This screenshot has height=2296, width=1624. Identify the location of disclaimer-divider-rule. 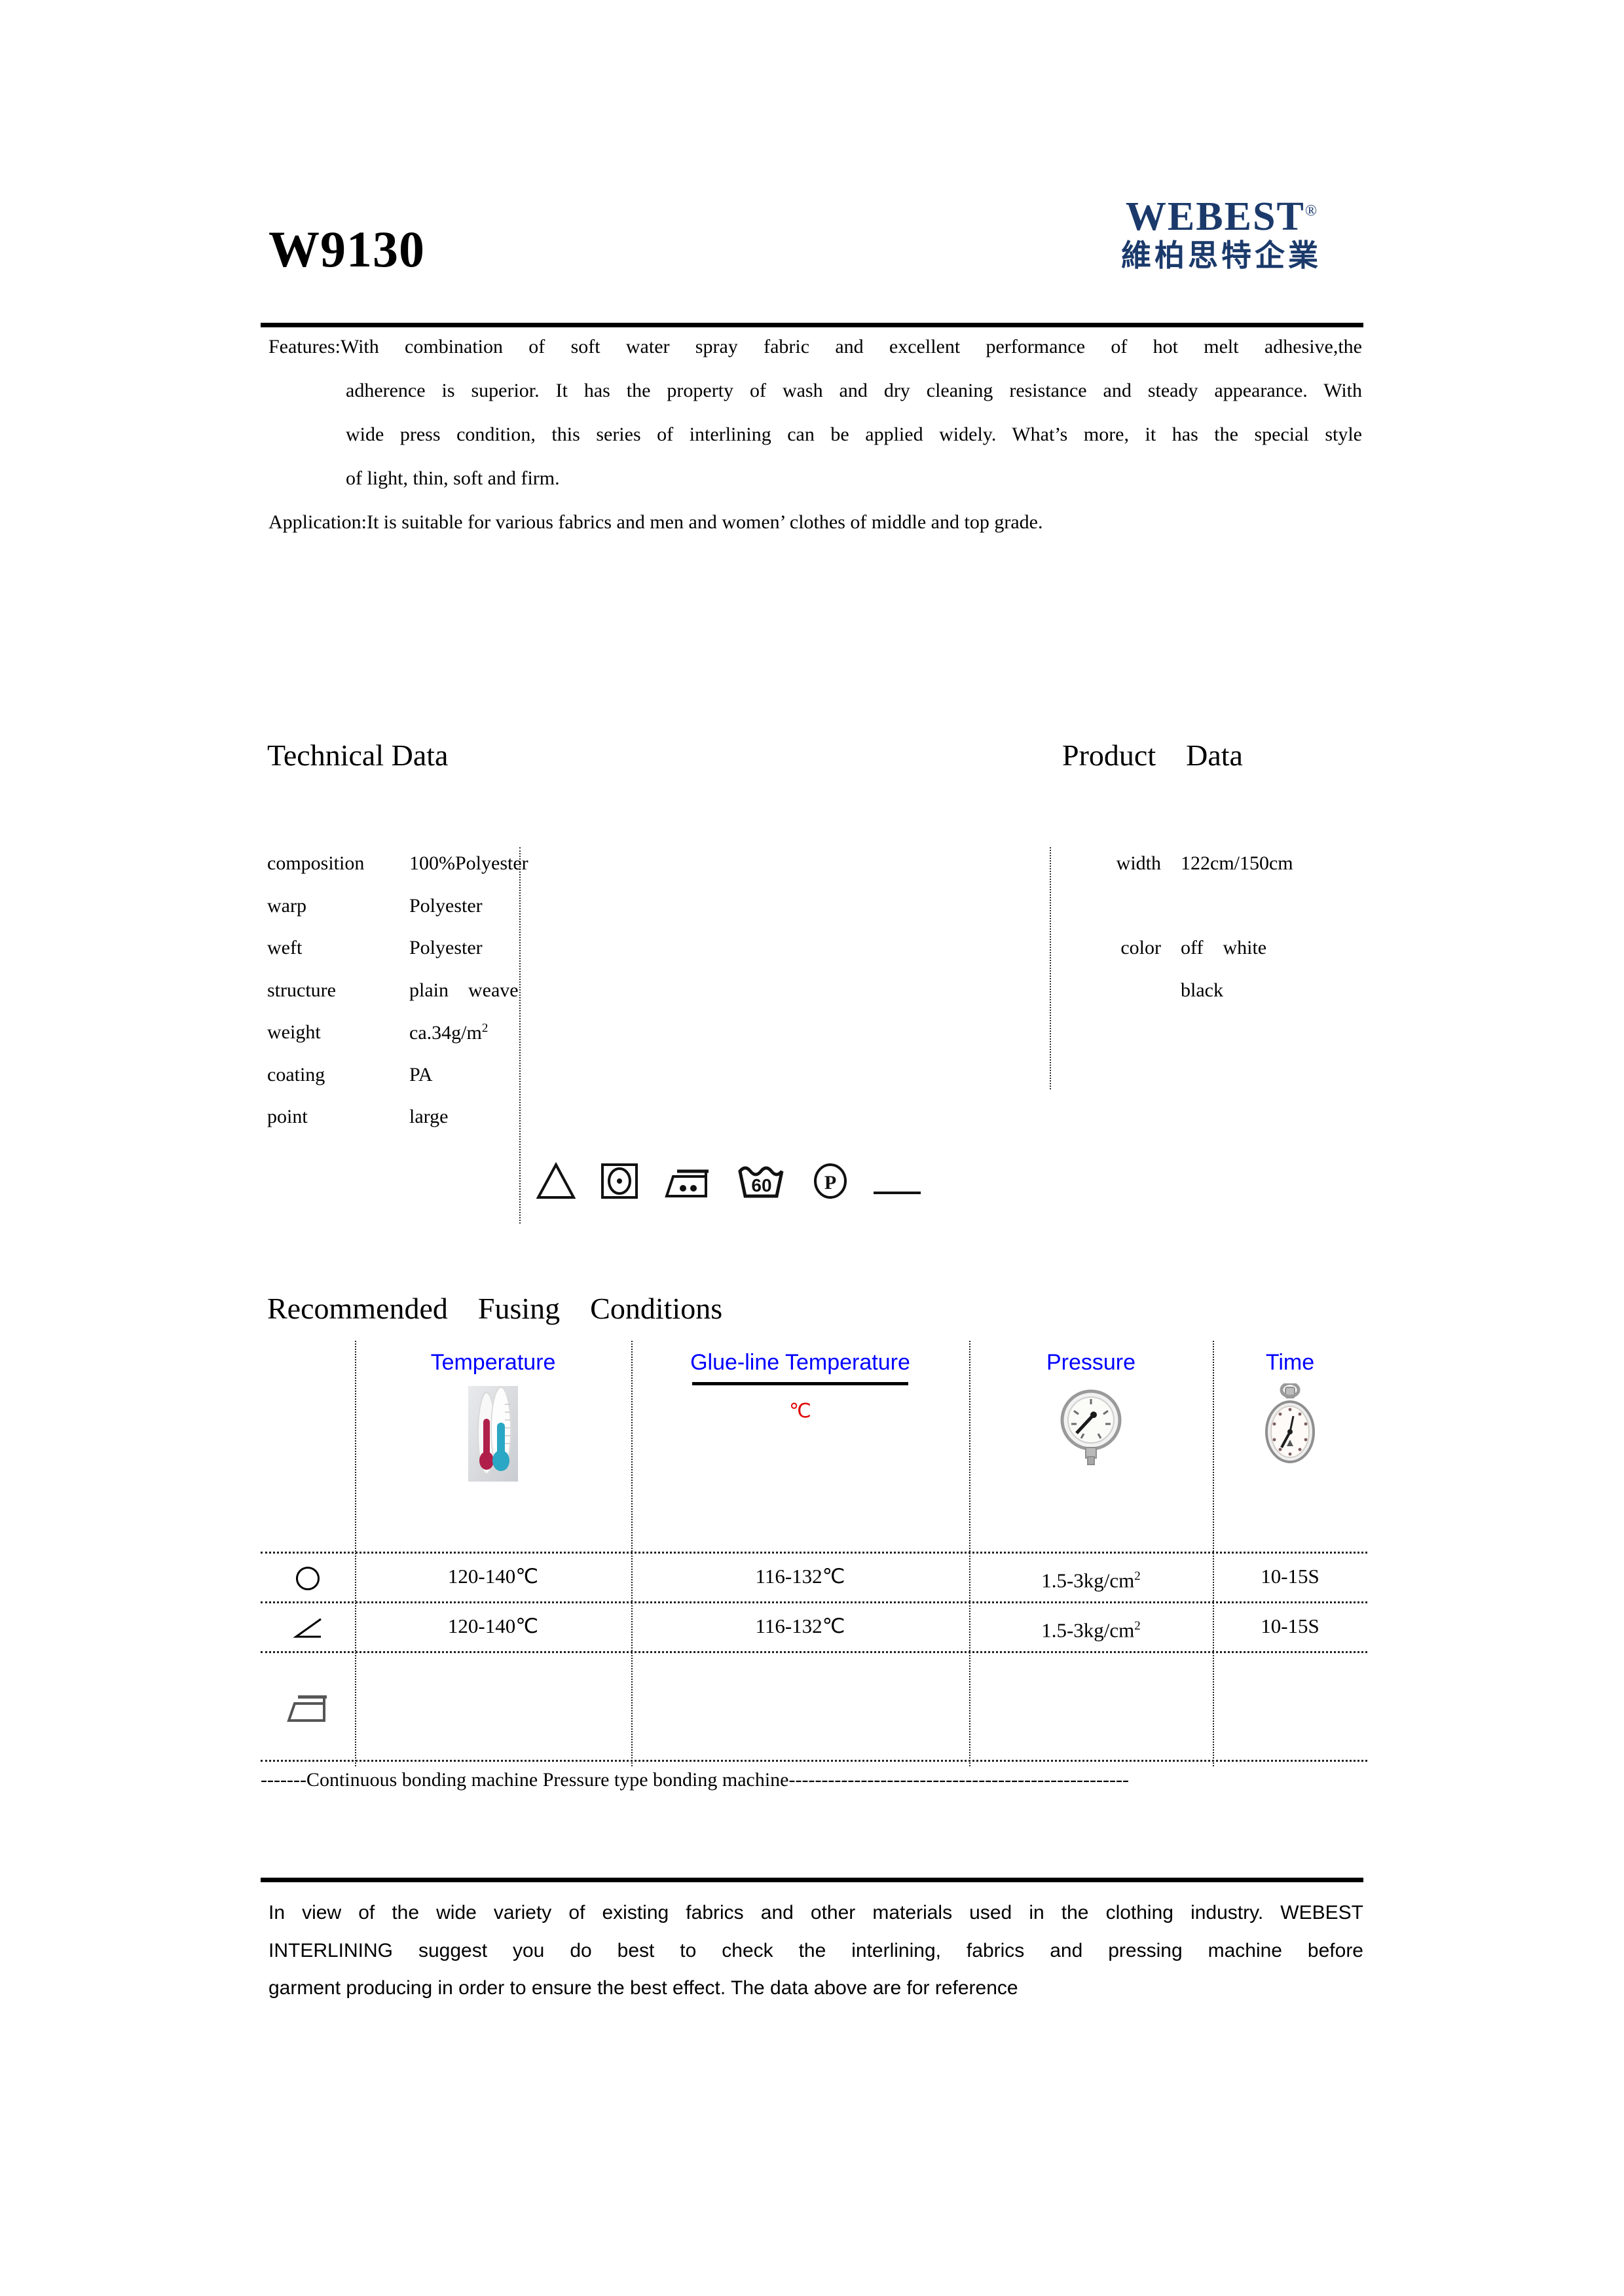
(812, 1880).